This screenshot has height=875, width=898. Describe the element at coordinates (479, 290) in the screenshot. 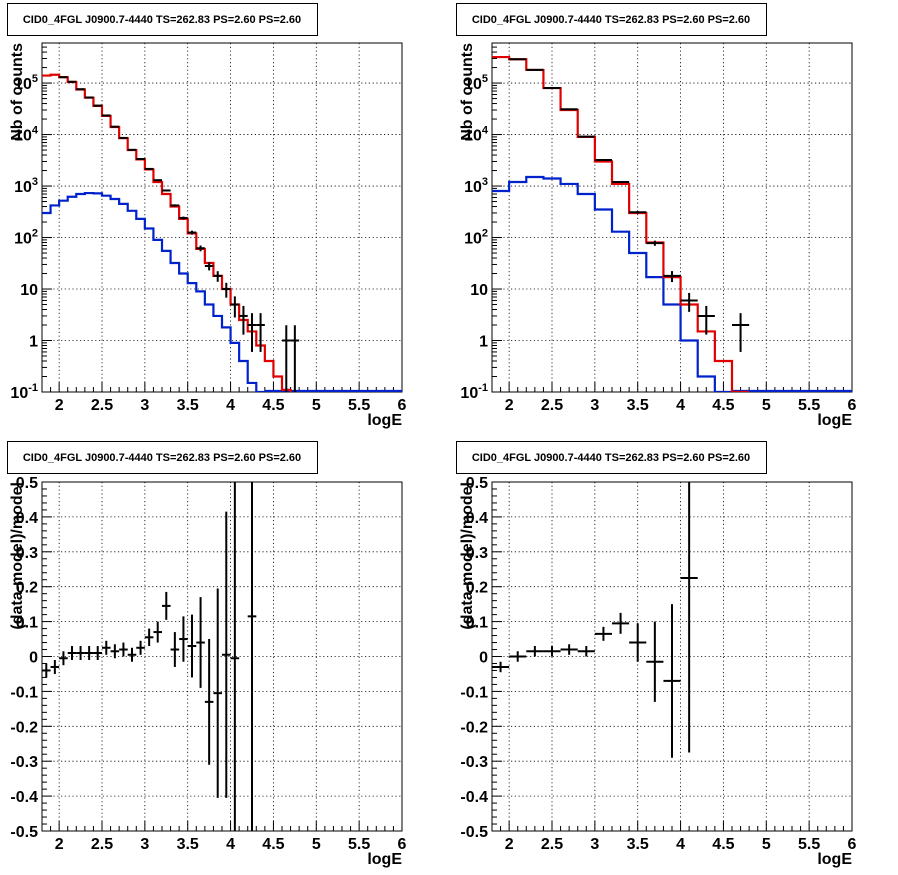

I see `y-tick-label: 10` at that location.